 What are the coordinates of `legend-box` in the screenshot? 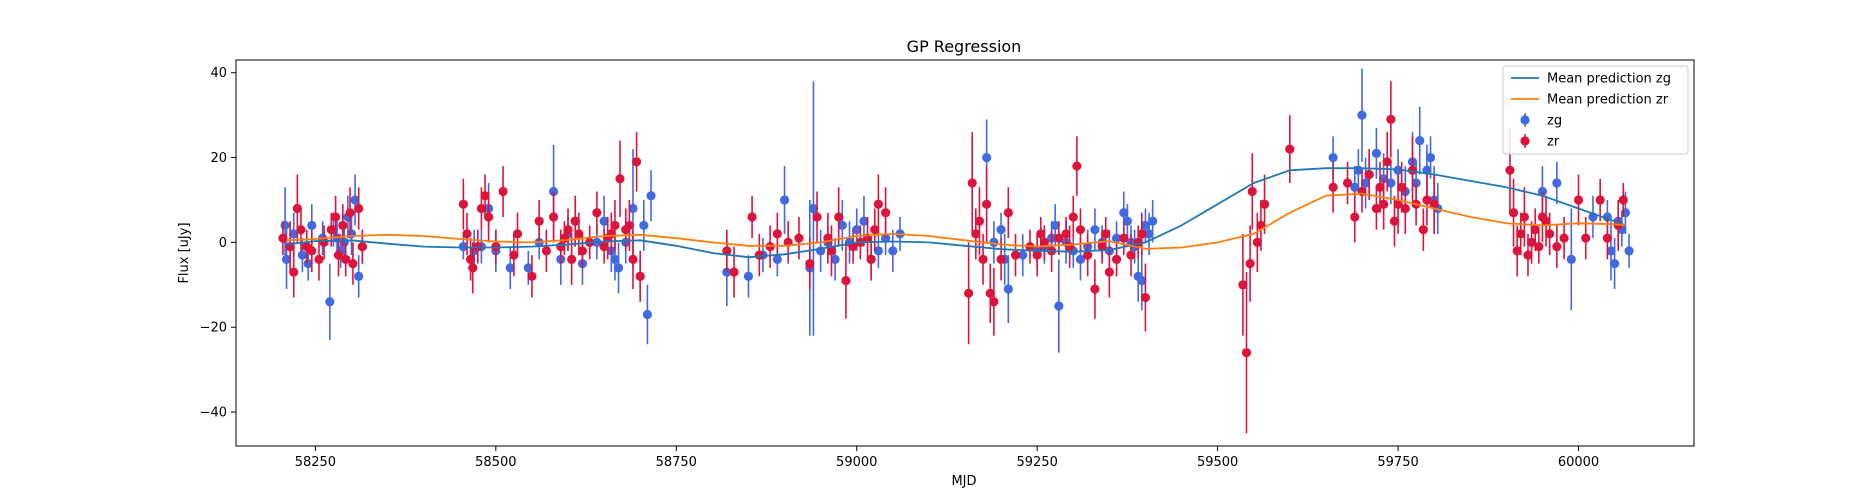 It's located at (1595, 110).